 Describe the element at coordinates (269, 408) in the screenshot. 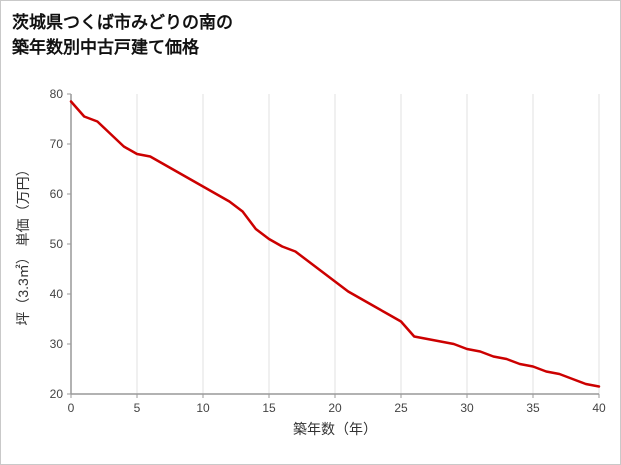

I see `x-tick-label-15: 15` at that location.